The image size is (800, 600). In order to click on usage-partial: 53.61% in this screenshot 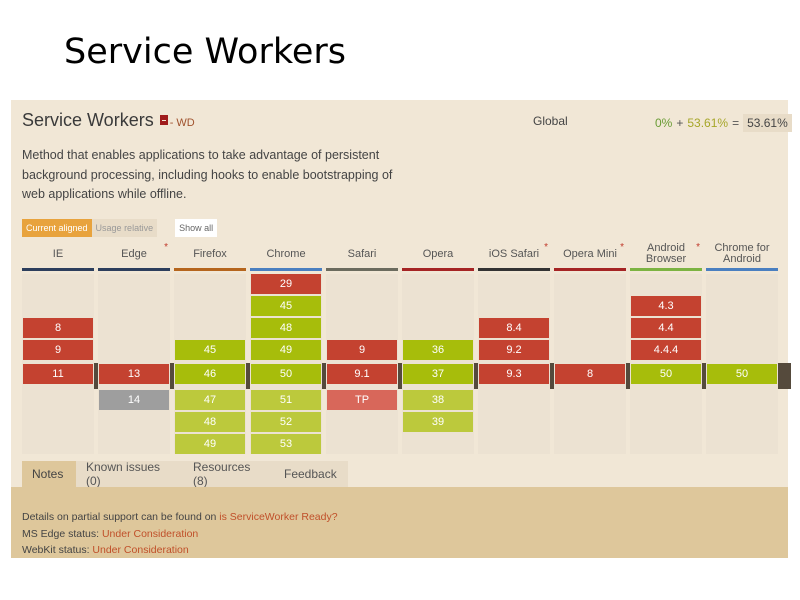, I will do `click(708, 123)`.